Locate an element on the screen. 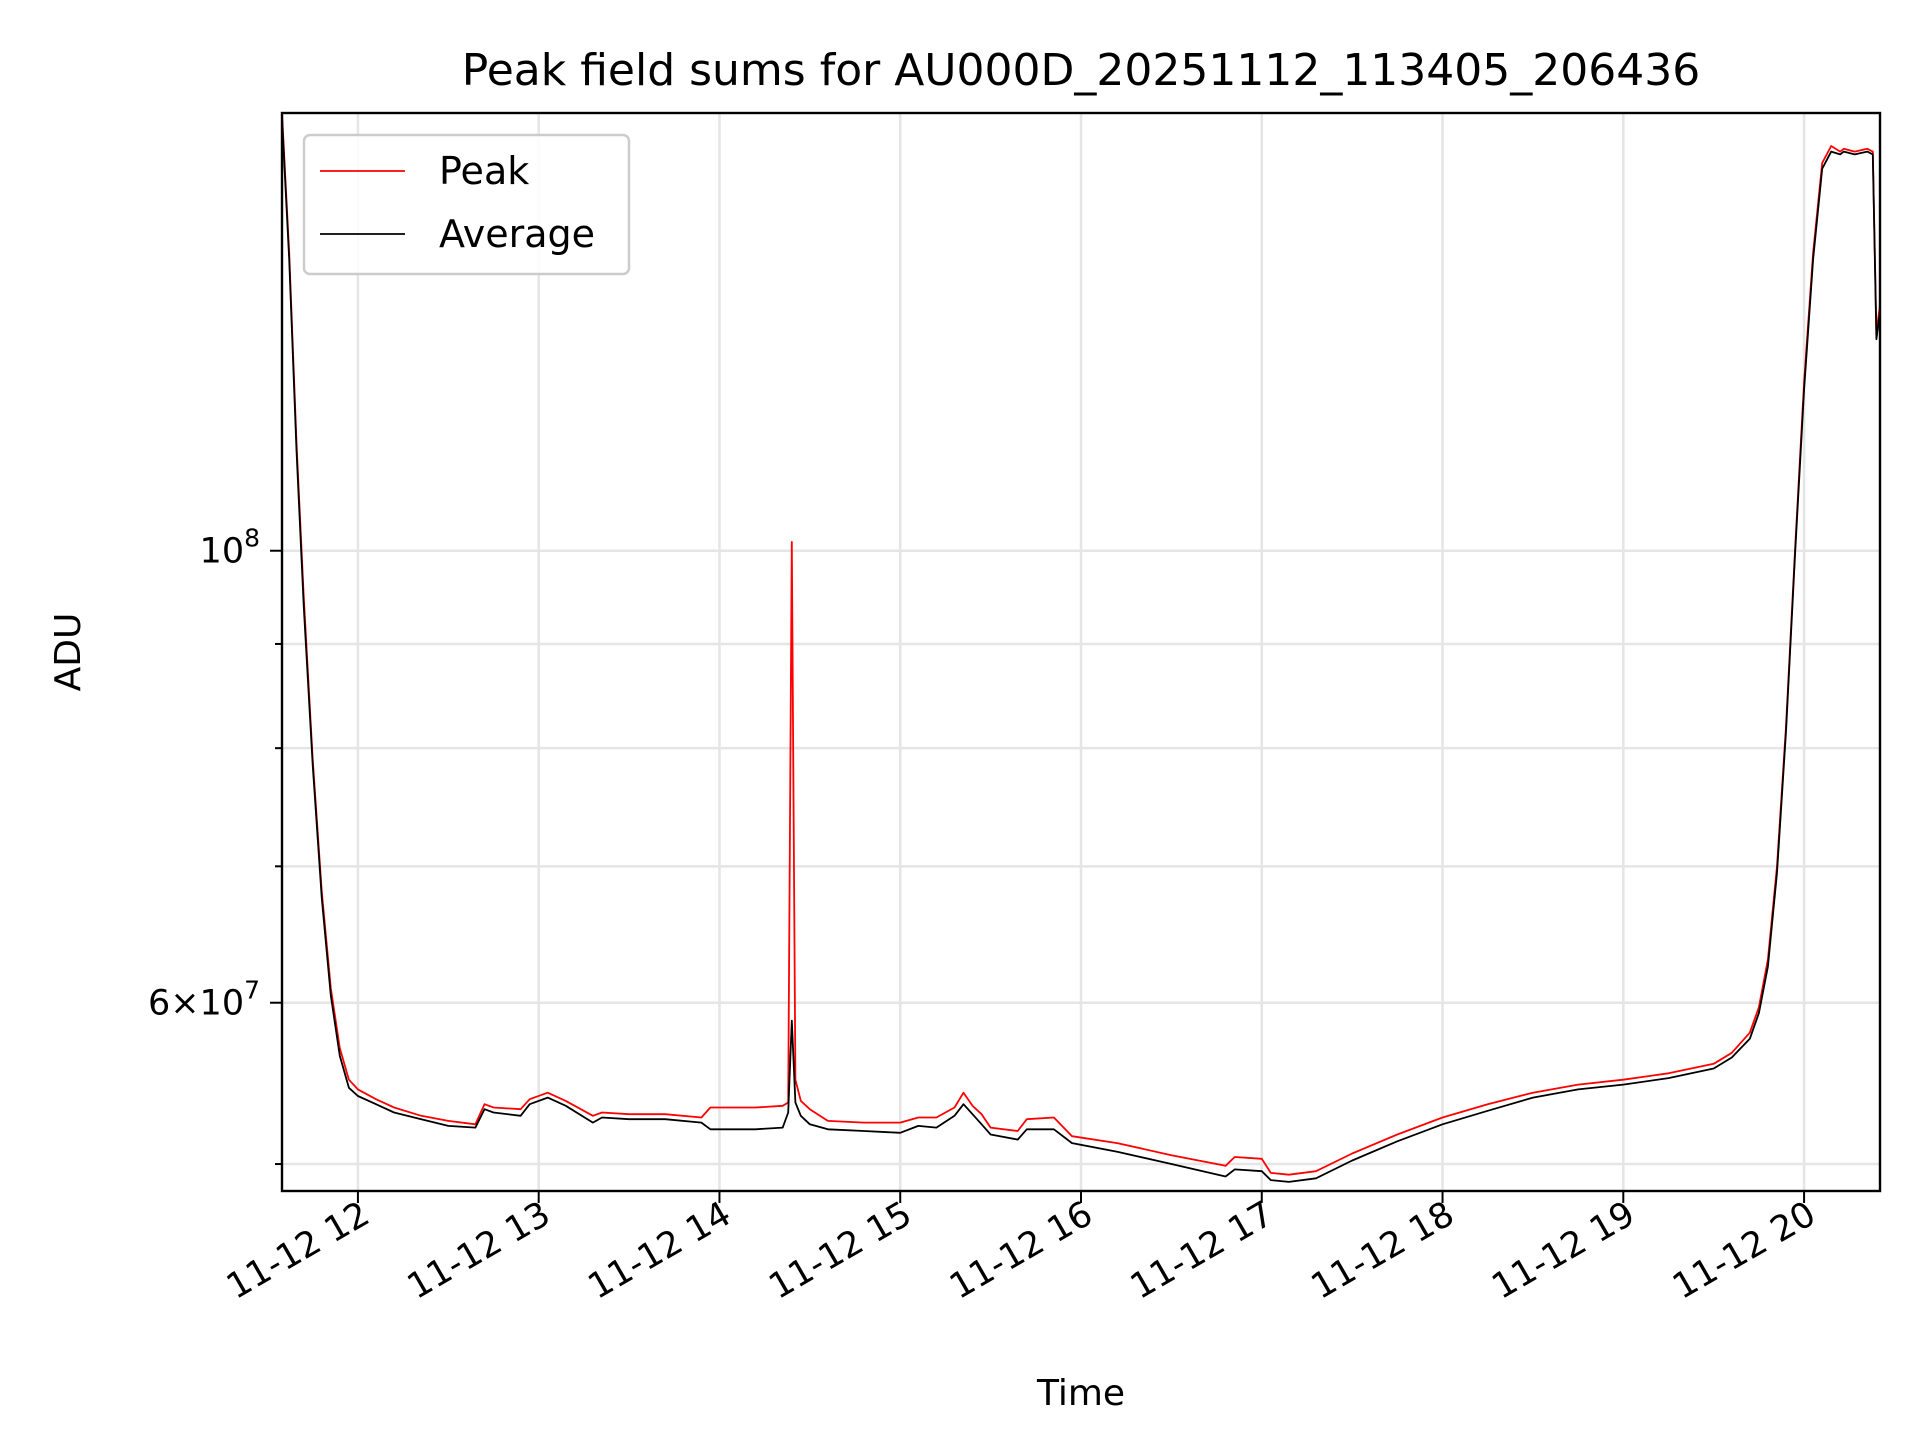 Image resolution: width=1920 pixels, height=1440 pixels. y-axis-label: ADU is located at coordinates (68, 652).